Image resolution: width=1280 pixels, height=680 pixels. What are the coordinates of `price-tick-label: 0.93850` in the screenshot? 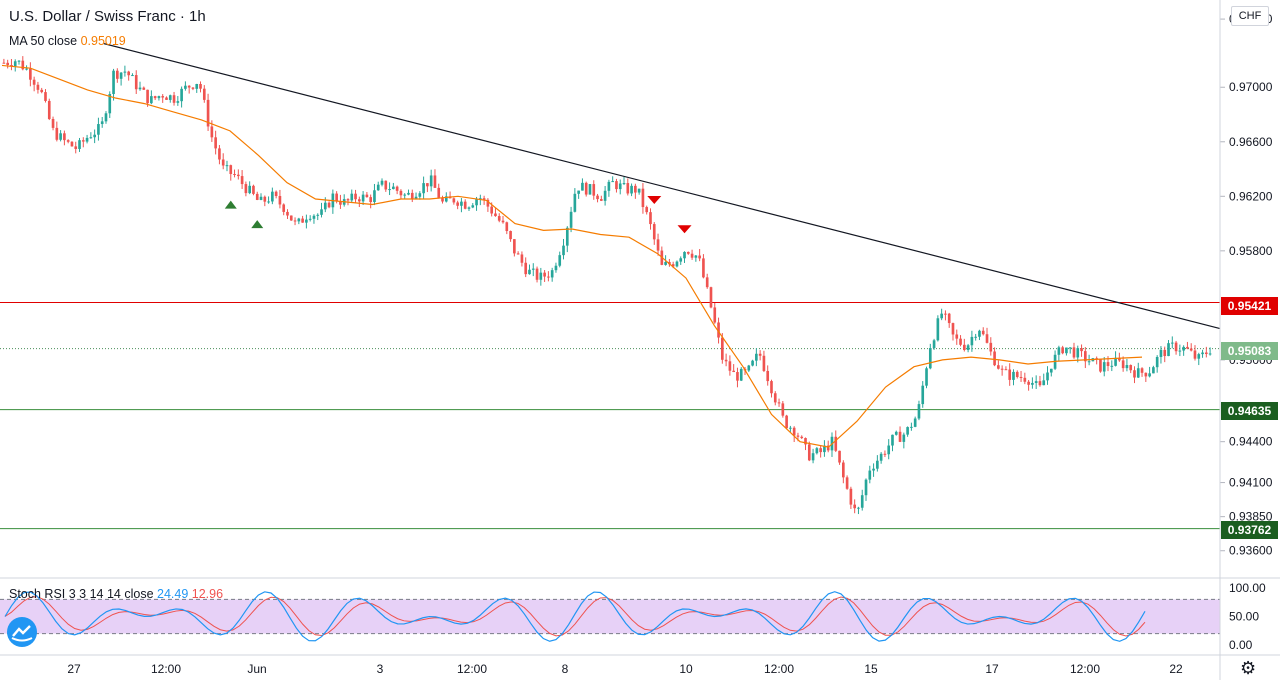 It's located at (1251, 517).